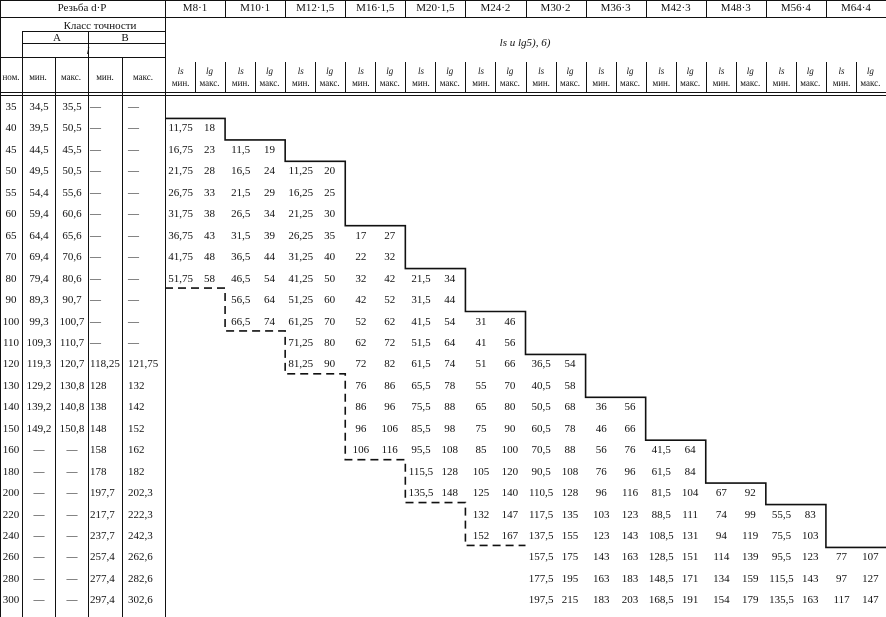 This screenshot has width=886, height=617. Describe the element at coordinates (72, 235) in the screenshot. I see `row-a-max: 65,6` at that location.